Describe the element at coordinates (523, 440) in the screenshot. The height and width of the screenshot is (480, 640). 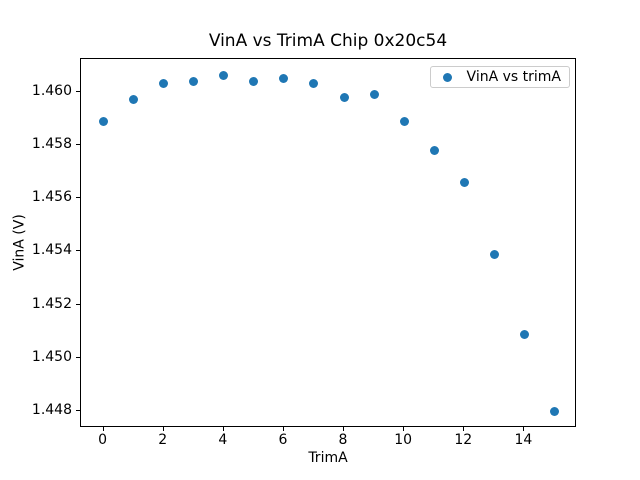
I see `x-tick-label: 14` at that location.